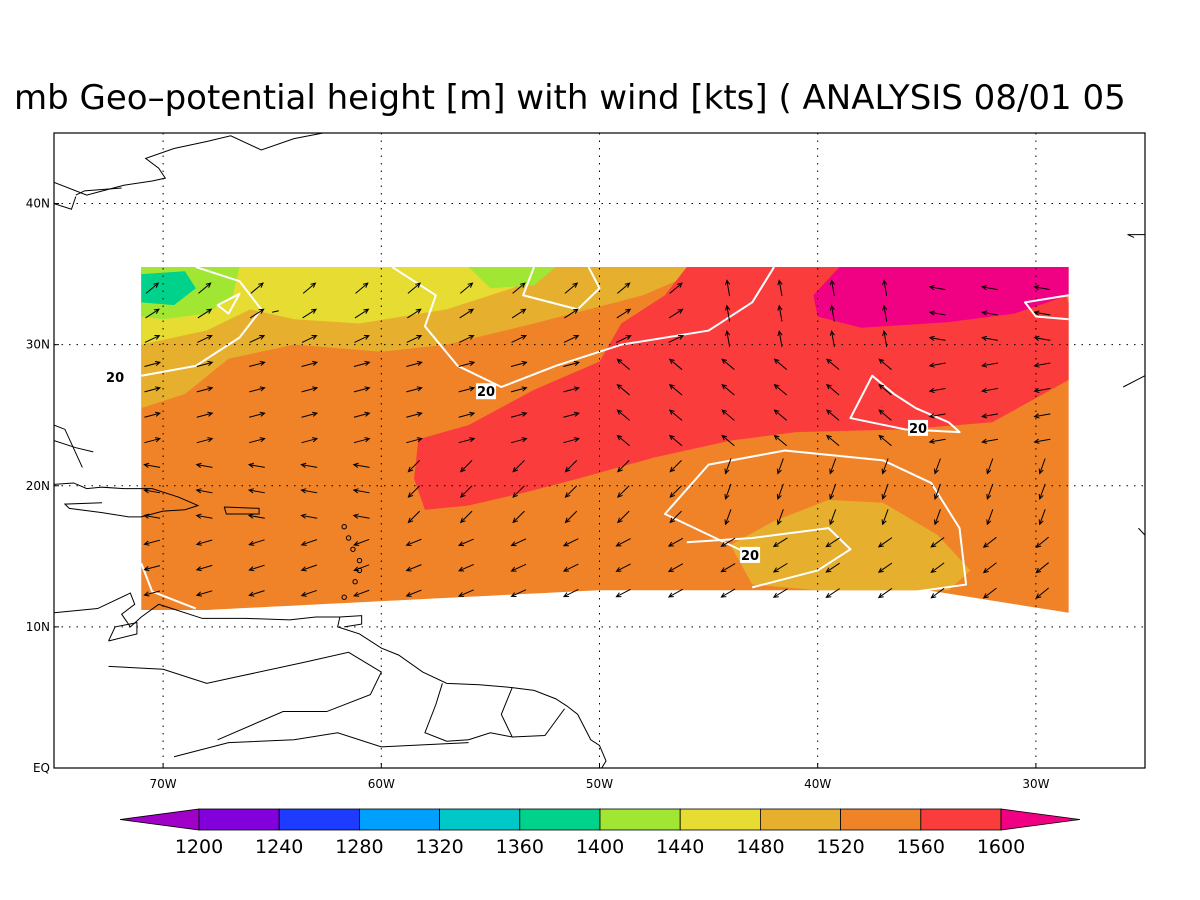 Image resolution: width=1200 pixels, height=900 pixels. I want to click on lat-tick-label: 30N, so click(38, 345).